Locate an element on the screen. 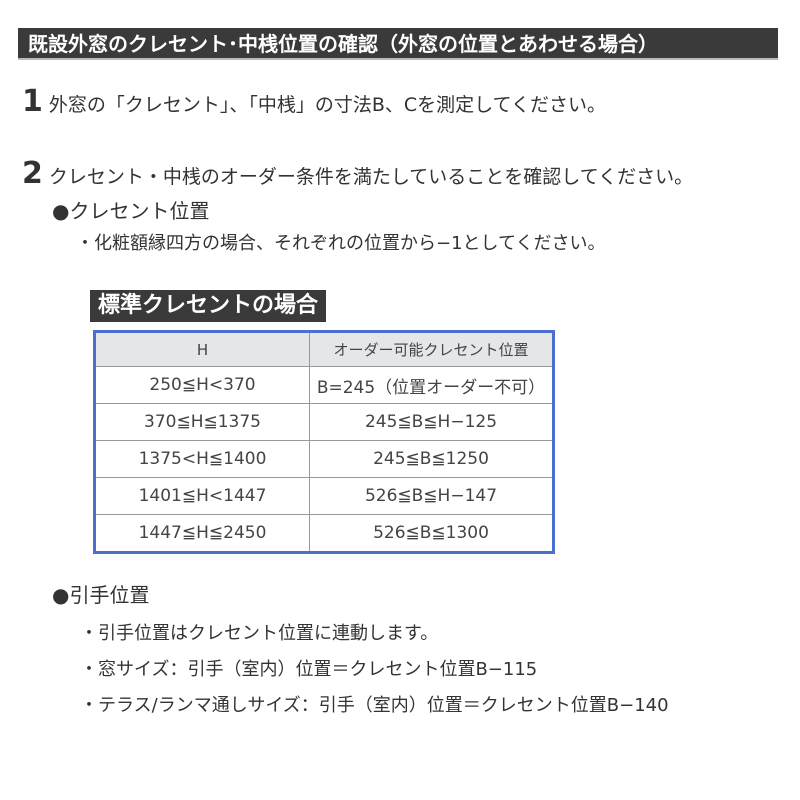 This screenshot has width=800, height=800. handle-note: ・窓サイズ：引手（室内）位置＝クレセント位置B−115 is located at coordinates (309, 669).